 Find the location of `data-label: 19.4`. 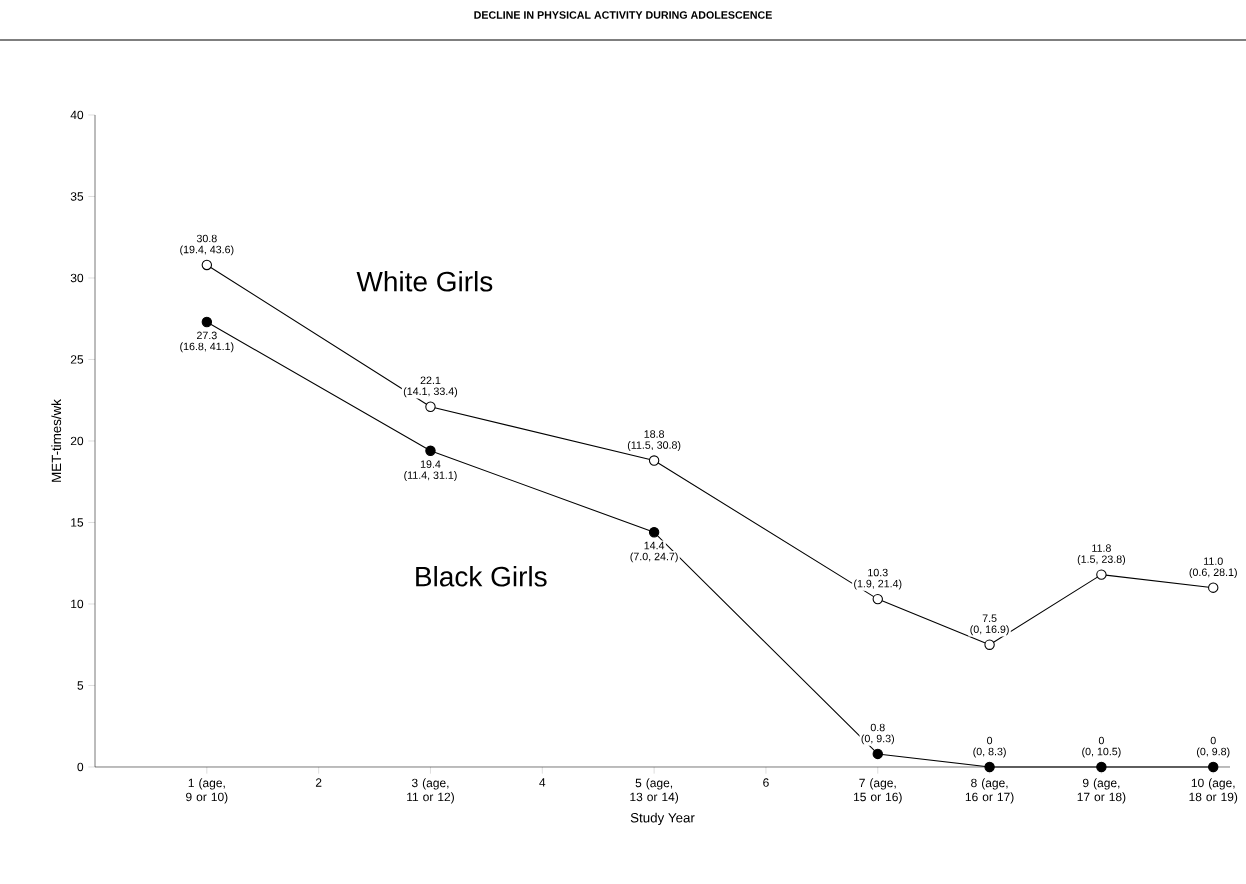

data-label: 19.4 is located at coordinates (430, 464).